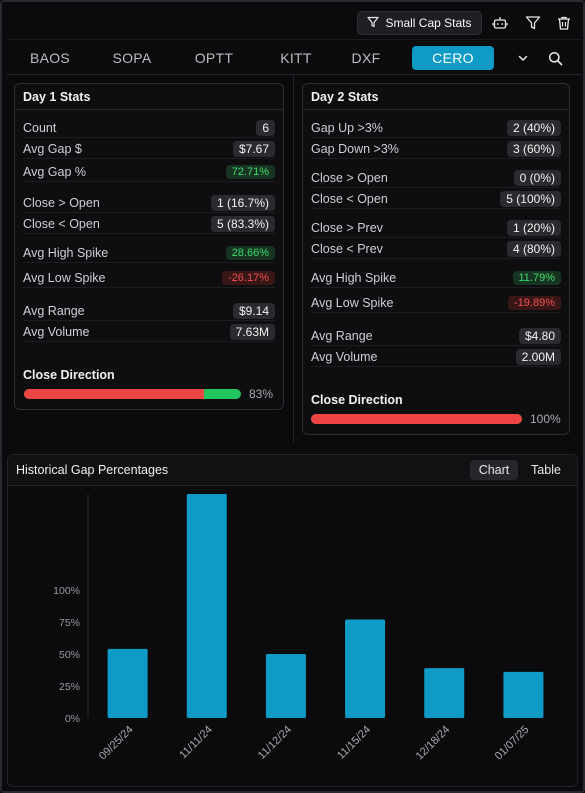  What do you see at coordinates (436, 357) in the screenshot?
I see `stat-row: Avg Volume 2.00M` at bounding box center [436, 357].